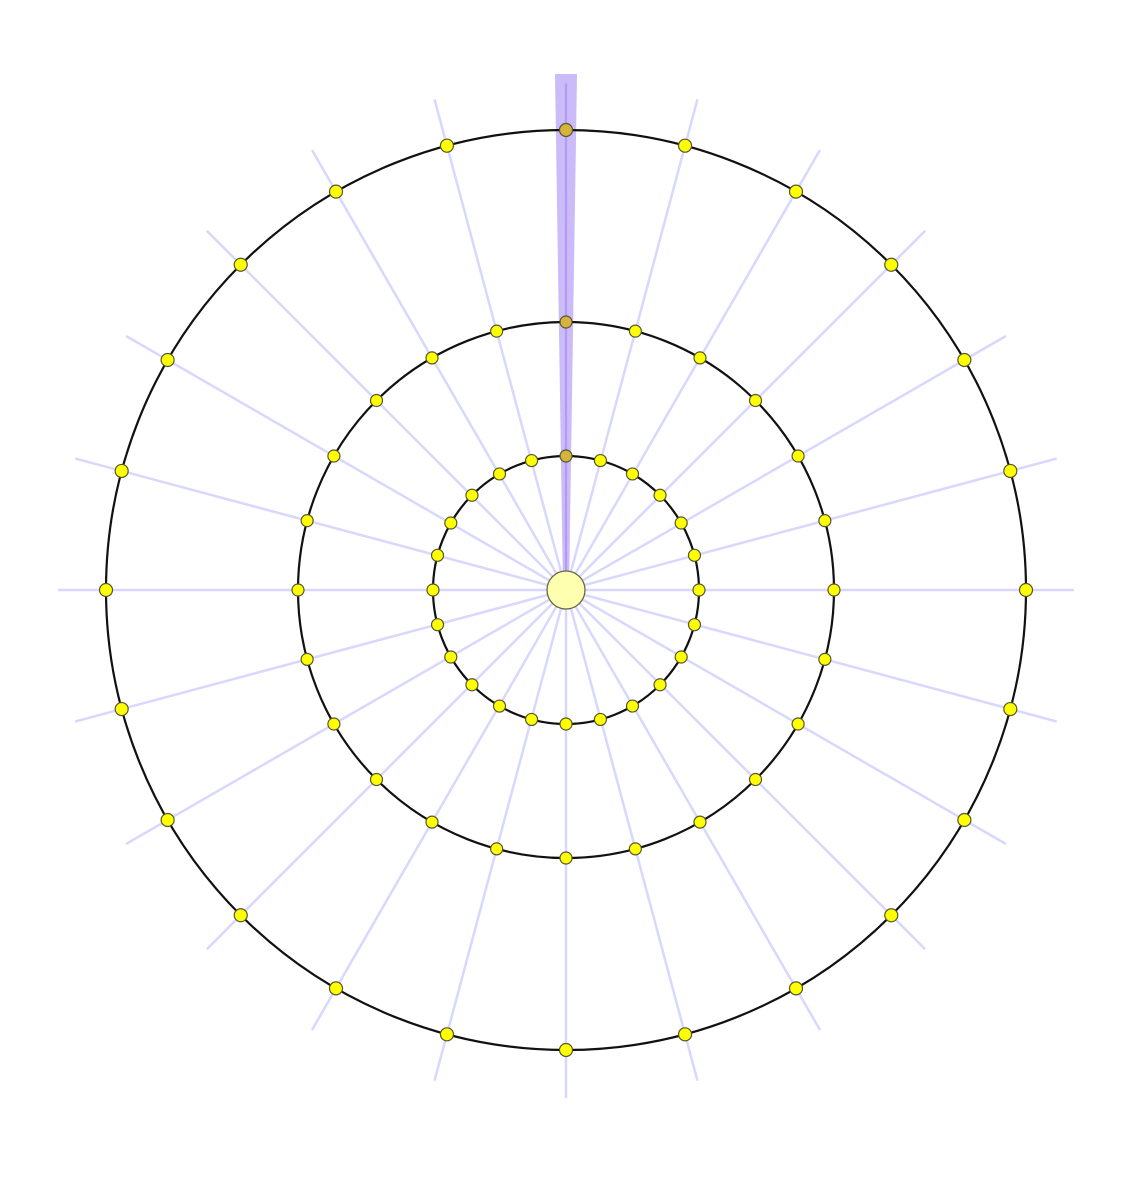 The height and width of the screenshot is (1184, 1132). I want to click on center-node, so click(566, 590).